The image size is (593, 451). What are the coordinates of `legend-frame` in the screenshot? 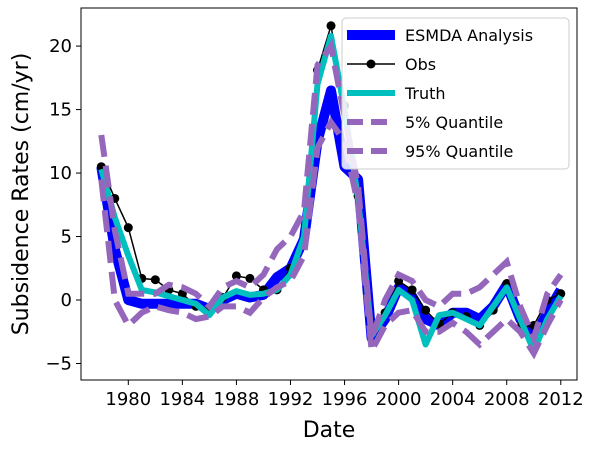 It's located at (455, 93).